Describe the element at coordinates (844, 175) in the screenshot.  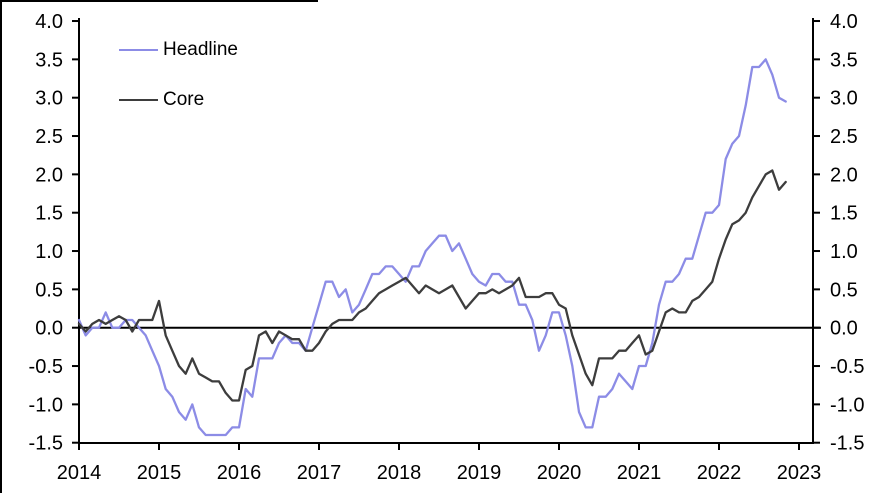
I see `y-tick-label-right: 2.0` at that location.